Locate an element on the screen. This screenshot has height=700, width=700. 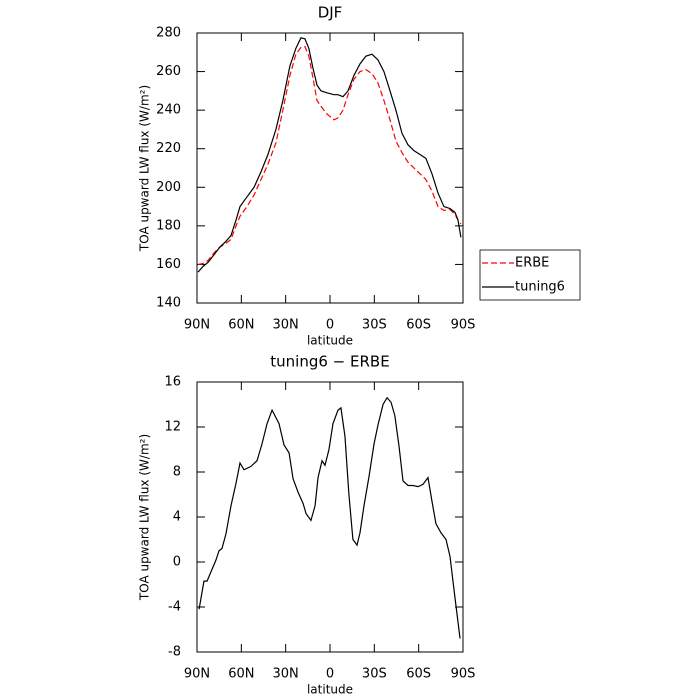
y-tick-label: 4 is located at coordinates (177, 517).